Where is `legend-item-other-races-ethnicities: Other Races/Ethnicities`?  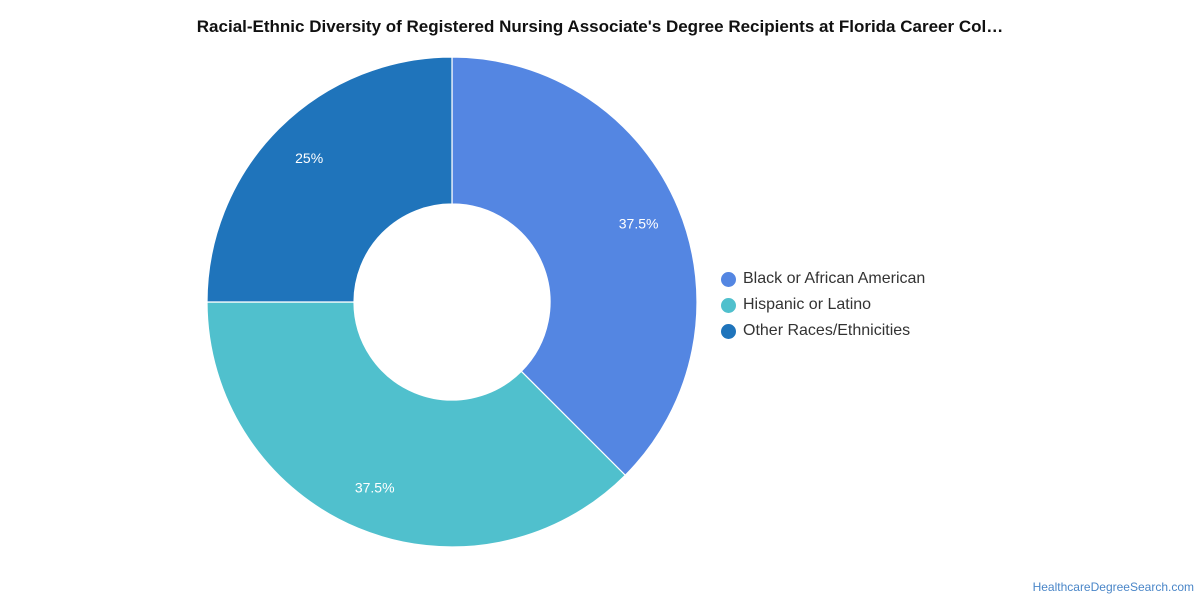
legend-item-other-races-ethnicities: Other Races/Ethnicities is located at coordinates (823, 331).